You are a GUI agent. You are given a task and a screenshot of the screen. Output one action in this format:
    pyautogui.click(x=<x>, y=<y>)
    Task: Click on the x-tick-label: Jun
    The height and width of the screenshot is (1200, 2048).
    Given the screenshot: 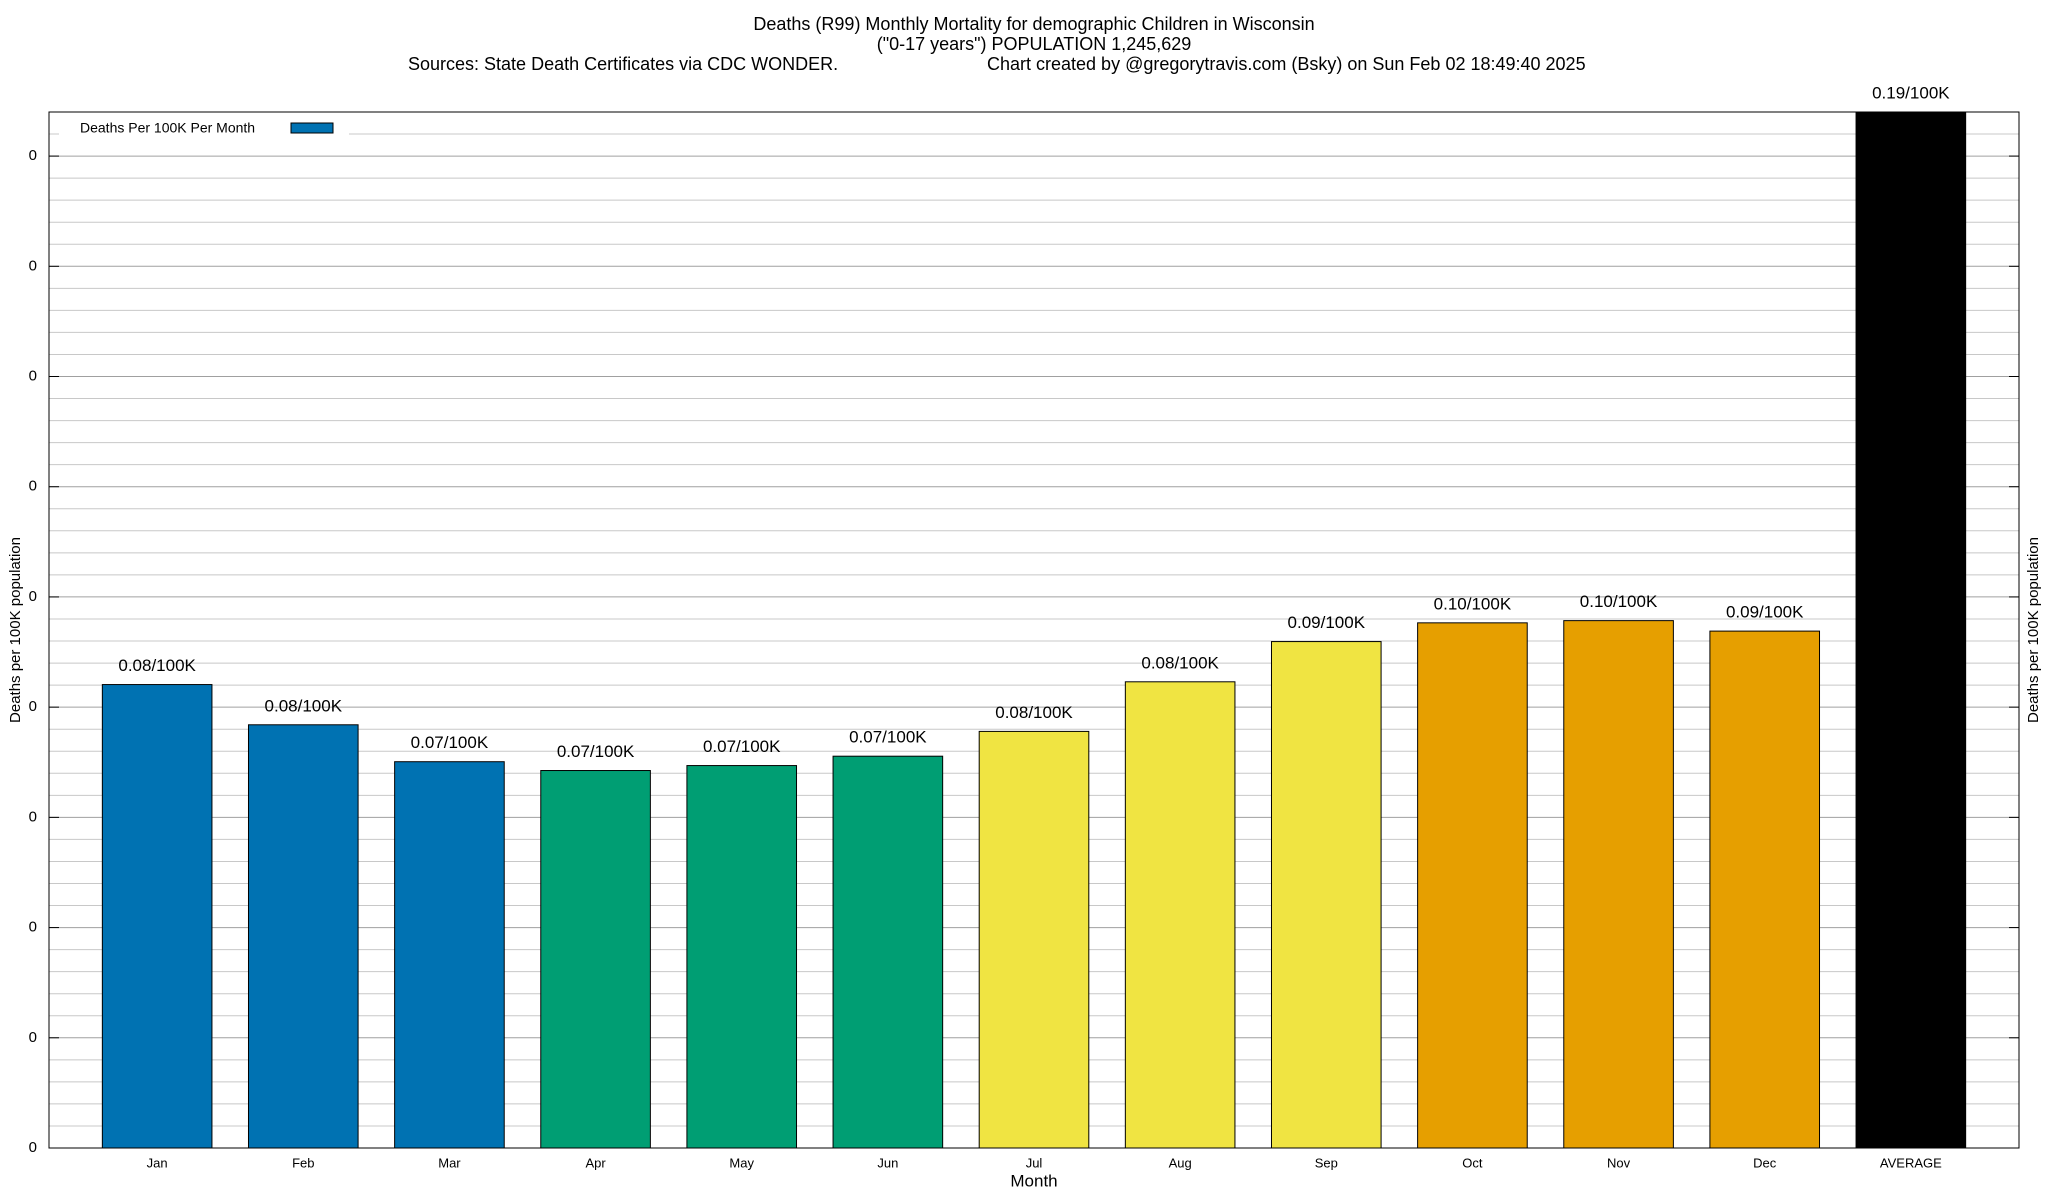 What is the action you would take?
    pyautogui.click(x=887, y=1162)
    